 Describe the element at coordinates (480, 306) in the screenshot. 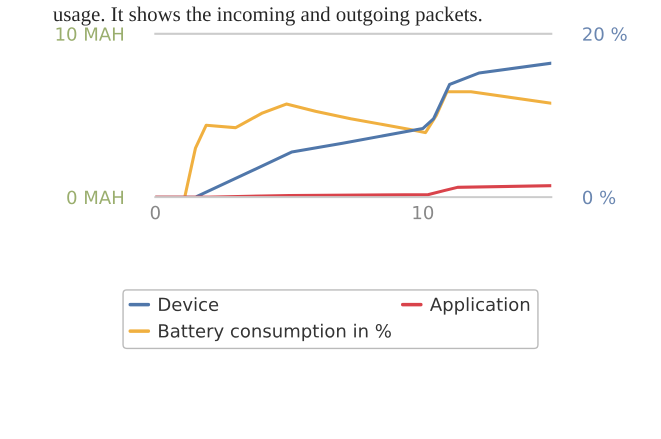

I see `legend-label: Application` at that location.